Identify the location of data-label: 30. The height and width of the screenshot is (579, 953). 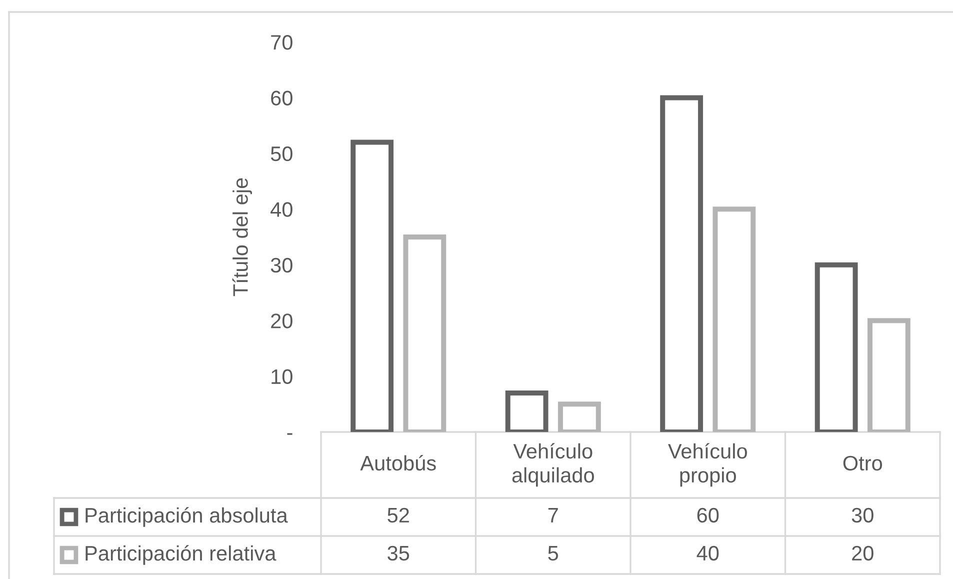
(863, 515).